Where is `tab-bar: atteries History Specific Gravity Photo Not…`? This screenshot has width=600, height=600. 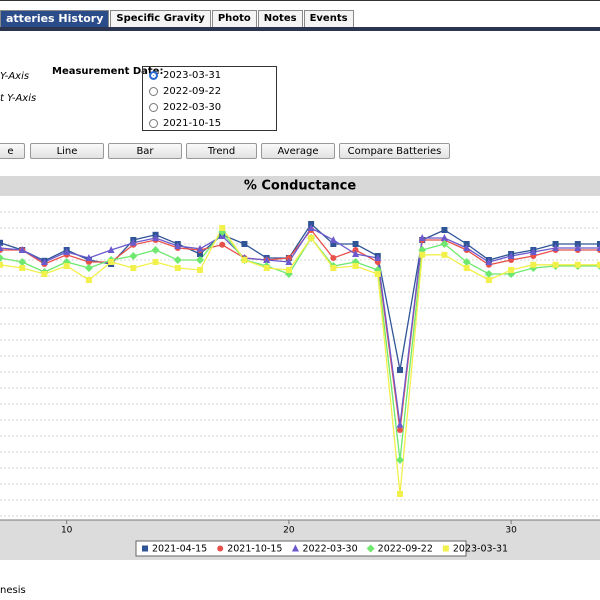 tab-bar: atteries History Specific Gravity Photo Not… is located at coordinates (177, 18).